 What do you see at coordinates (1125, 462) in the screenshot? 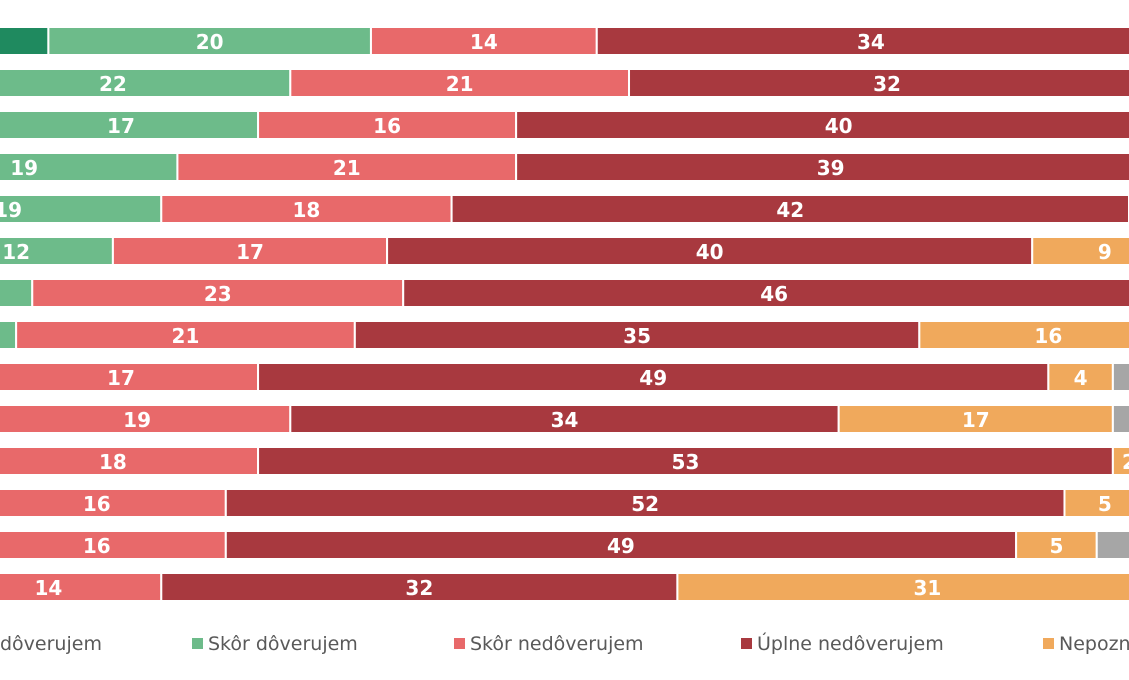
I see `value-label: 2` at bounding box center [1125, 462].